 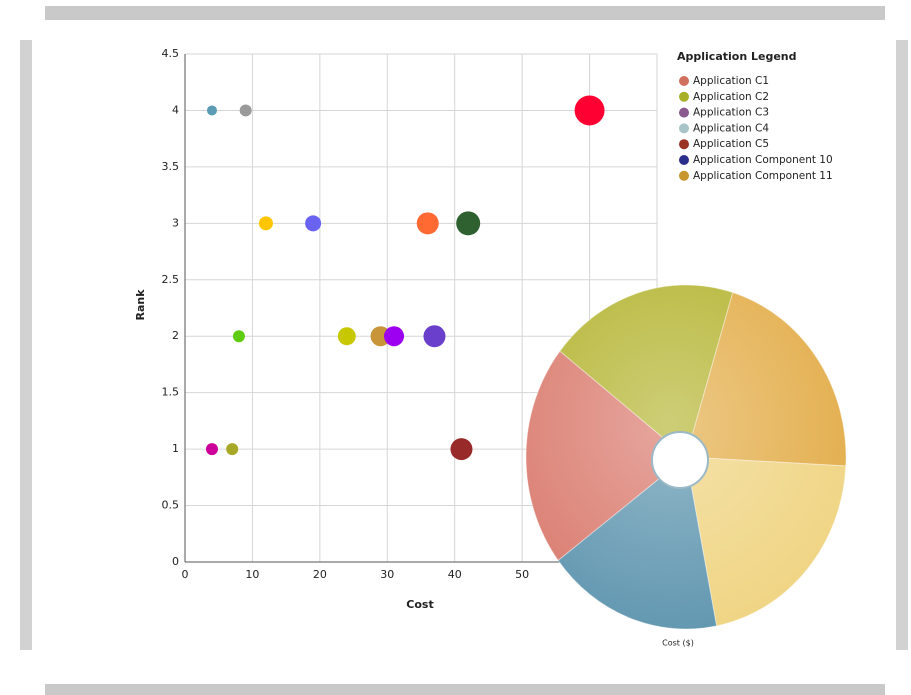 I want to click on x-tick-label: 50, so click(x=522, y=574).